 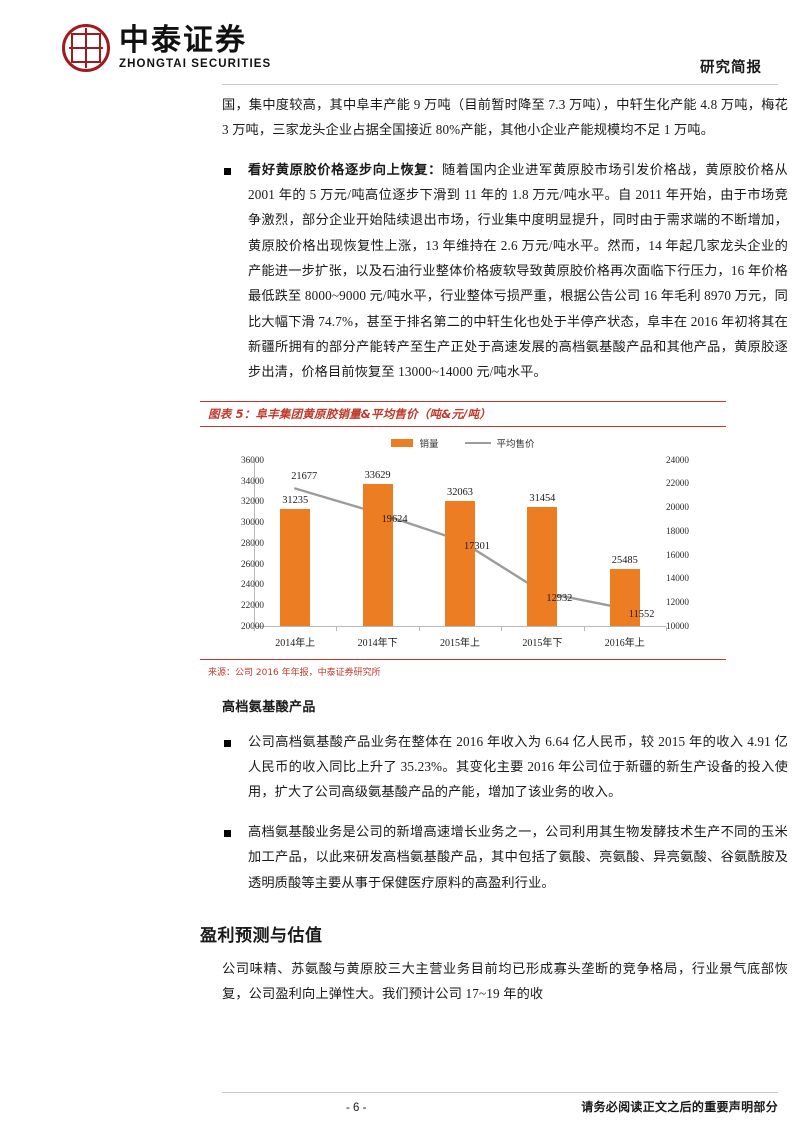 I want to click on chart-legend: 销量 平均售价, so click(x=463, y=443).